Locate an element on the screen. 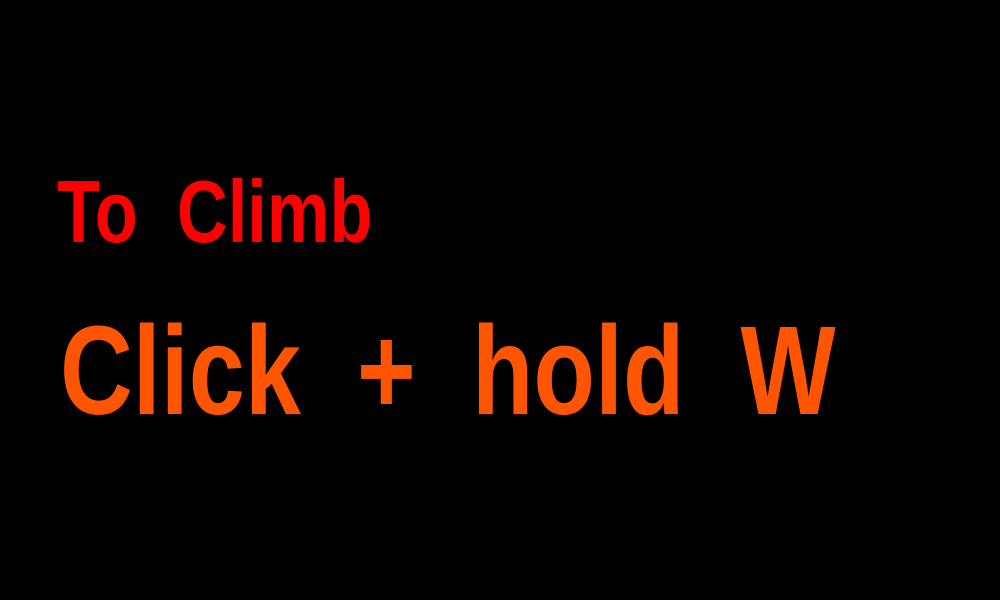 This screenshot has height=600, width=1000. climb-instruction-heading: To Climb is located at coordinates (215, 211).